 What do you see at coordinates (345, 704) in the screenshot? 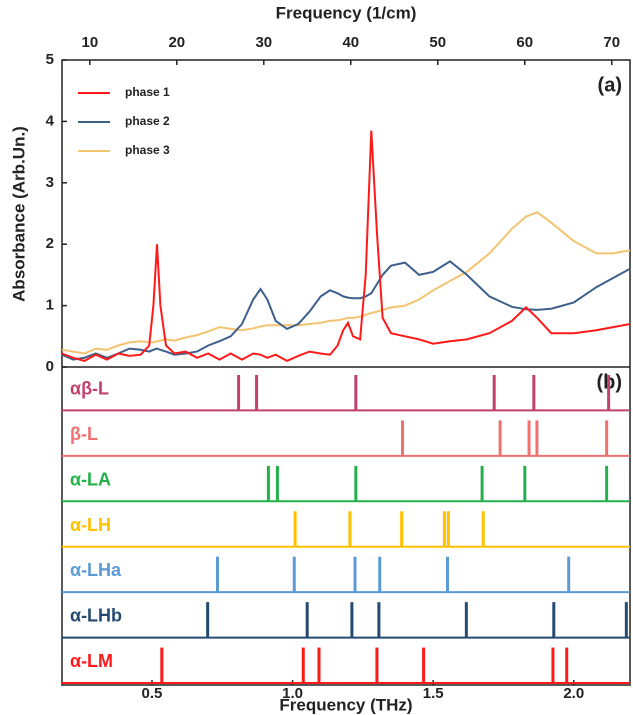
I see `x-axis-title: Frequency (THz)` at bounding box center [345, 704].